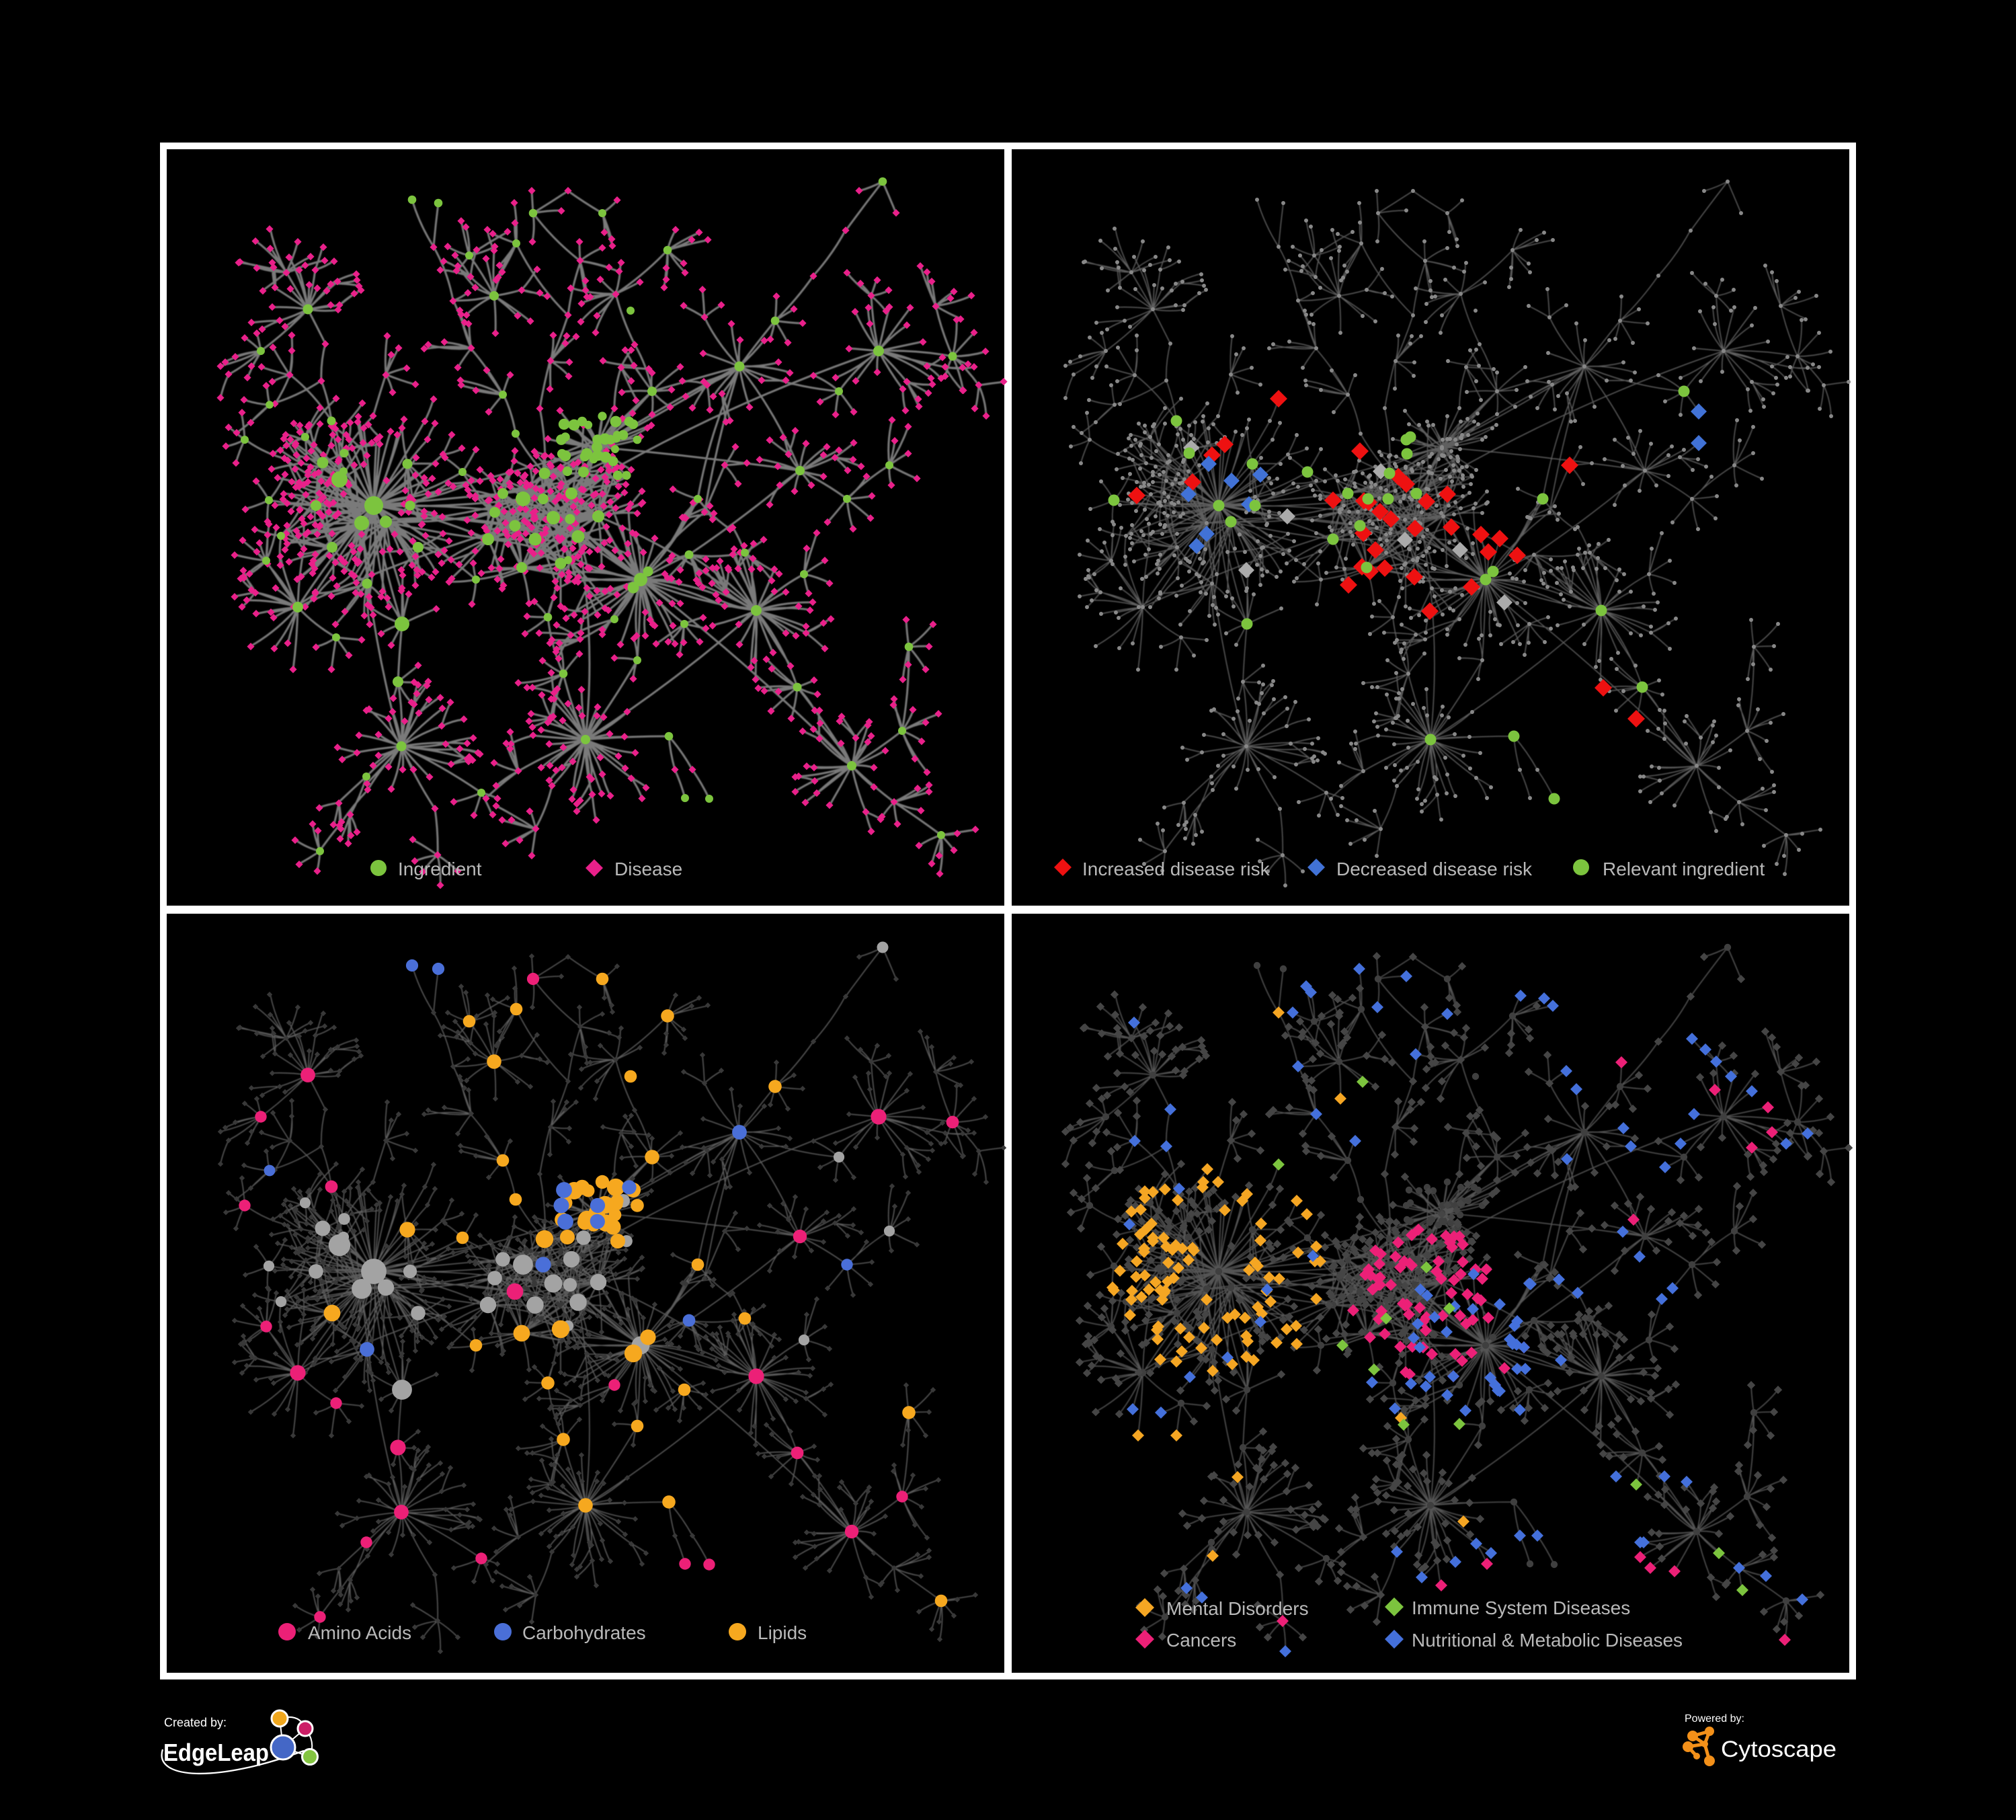 This screenshot has height=1820, width=2016. I want to click on svg-text: Increased disease risk, so click(1176, 869).